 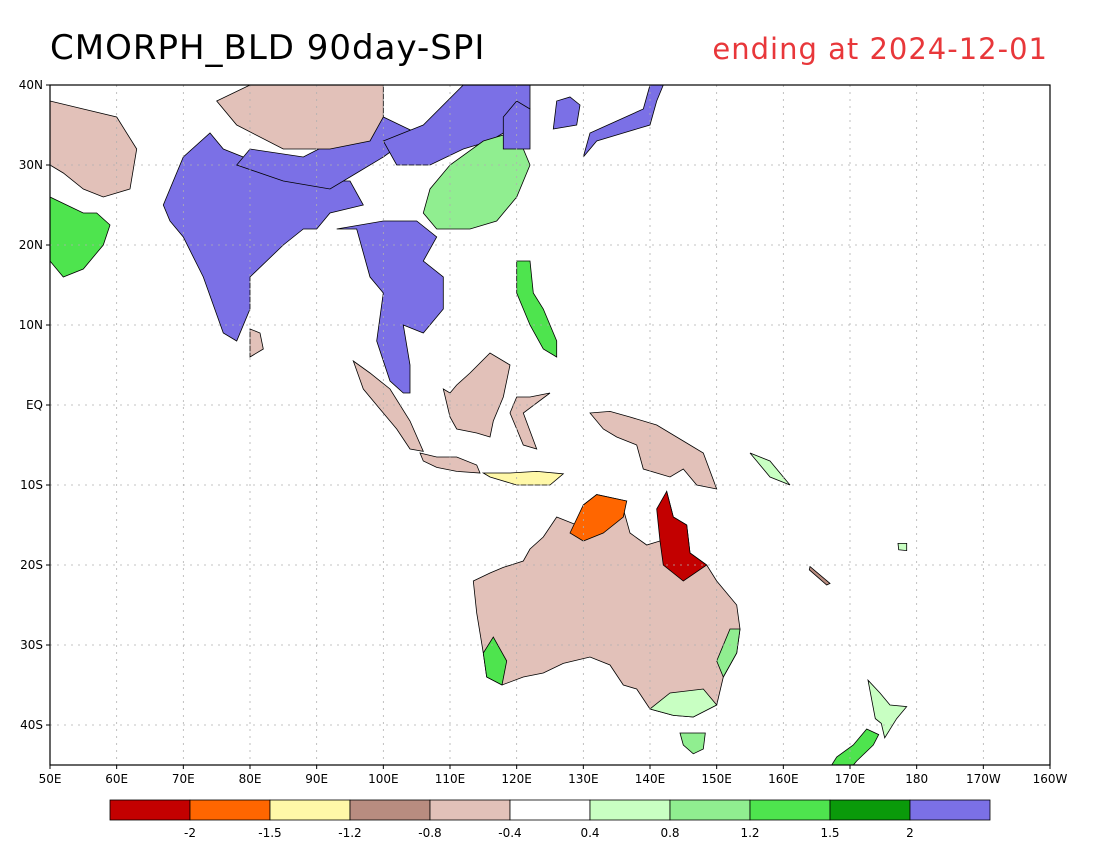 I want to click on colorbar: -2 -1.5 -1.2 -0.8 -0.4 0.4 0.8 1.2 1.5 2, so click(x=550, y=819).